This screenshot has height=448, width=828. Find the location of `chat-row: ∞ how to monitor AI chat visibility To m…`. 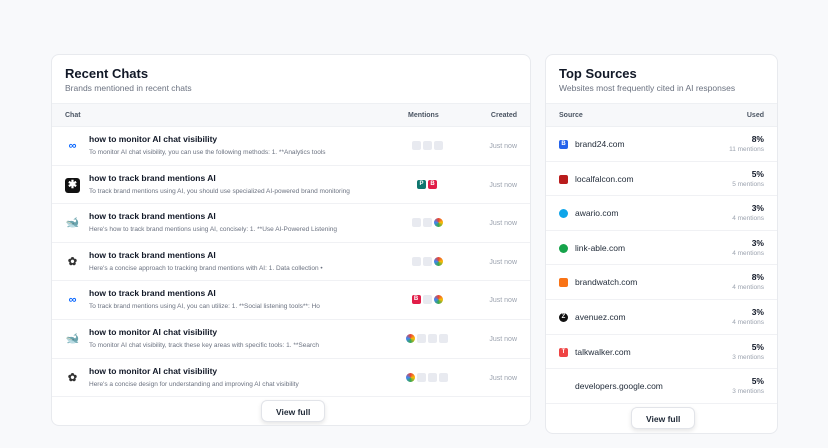

chat-row: ∞ how to monitor AI chat visibility To m… is located at coordinates (291, 146).